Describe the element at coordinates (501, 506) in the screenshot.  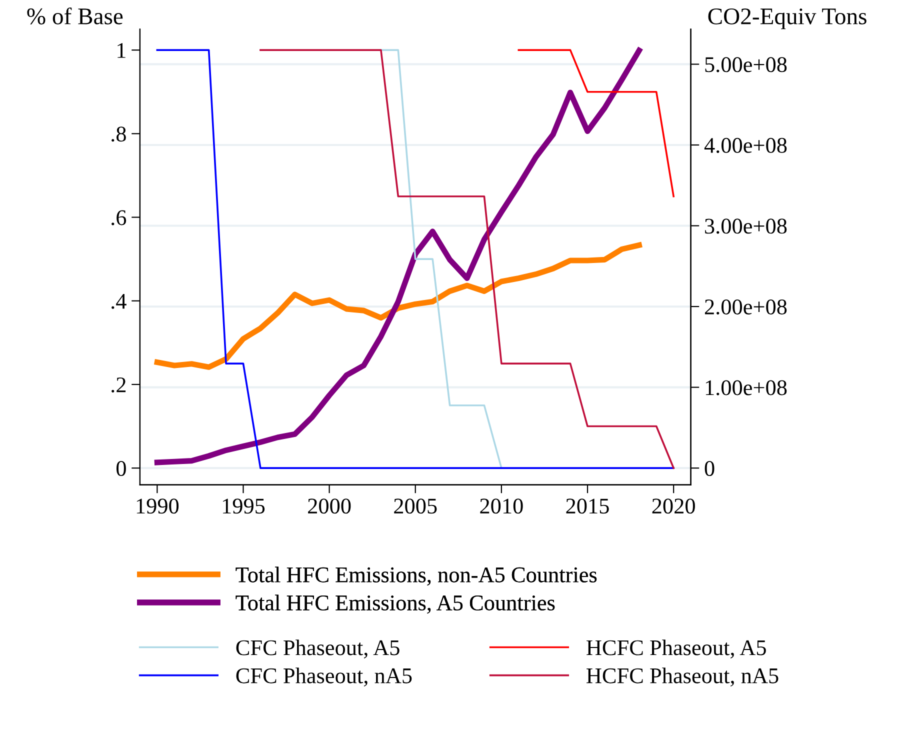
I see `x-tick-label: 2010` at that location.